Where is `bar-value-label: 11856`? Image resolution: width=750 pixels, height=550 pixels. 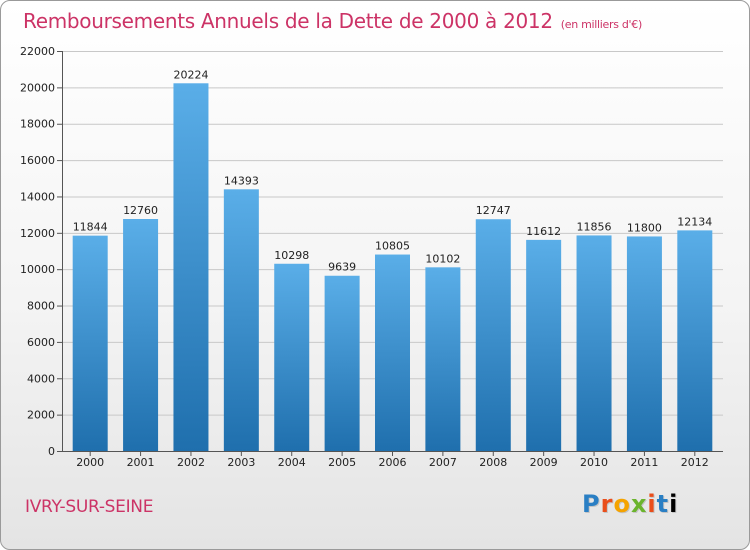
bar-value-label: 11856 is located at coordinates (594, 226).